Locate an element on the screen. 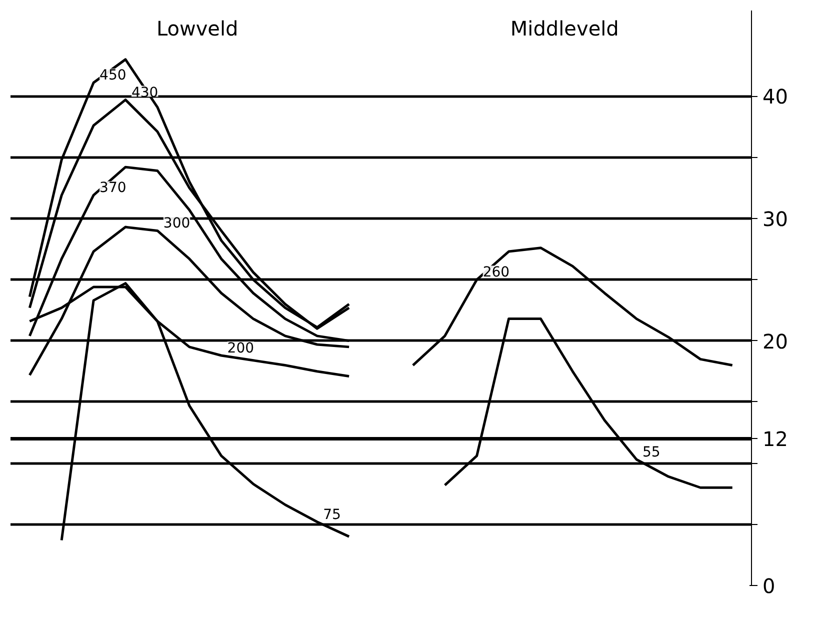 This screenshot has width=818, height=618. series-label: 260 is located at coordinates (496, 272).